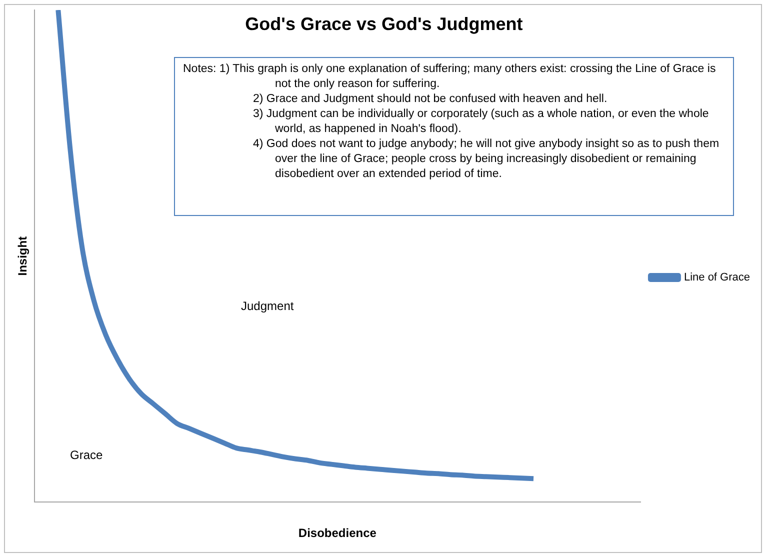  What do you see at coordinates (481, 122) in the screenshot?
I see `annotation: 3) Judgment can be individually or corporately (such as a whole nation, or even the whole world, as happened in Noah's flood).` at bounding box center [481, 122].